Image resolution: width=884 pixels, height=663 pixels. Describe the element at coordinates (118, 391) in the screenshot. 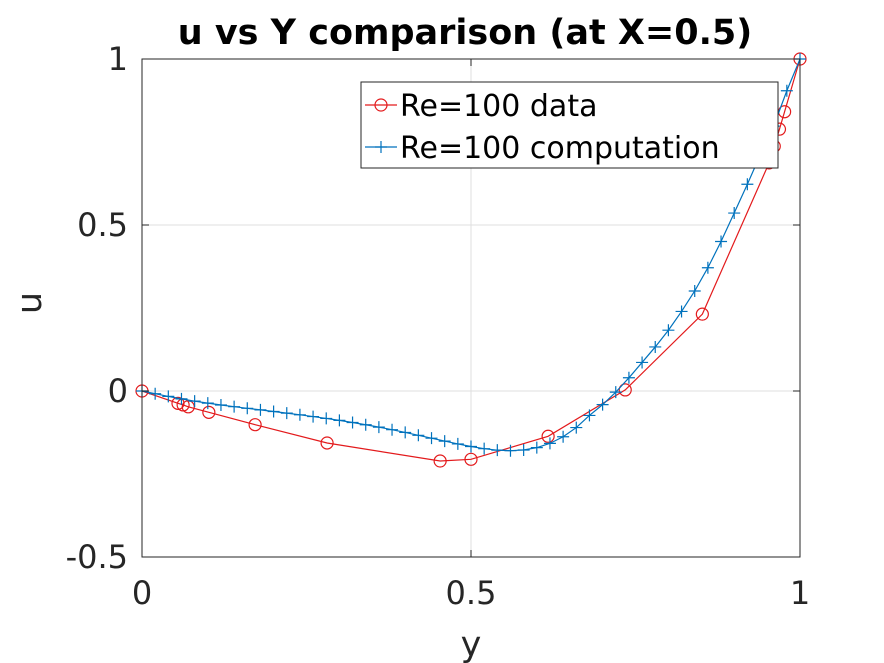

I see `y-tick-label: 0` at that location.